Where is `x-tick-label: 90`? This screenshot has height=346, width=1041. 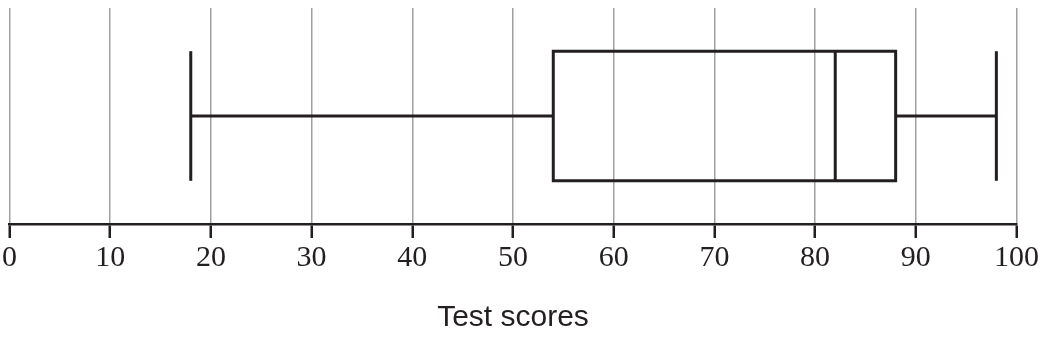
x-tick-label: 90 is located at coordinates (915, 255).